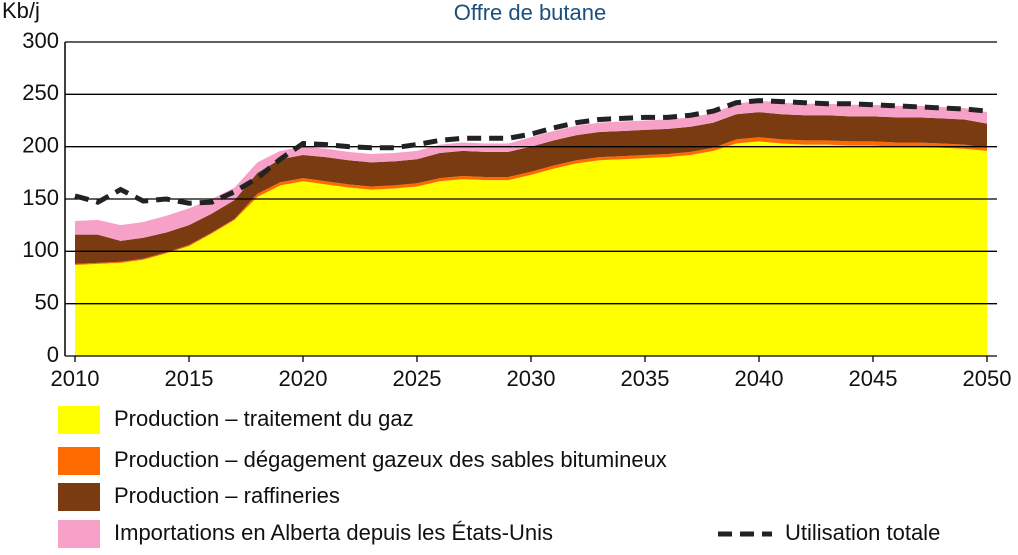 Image resolution: width=1018 pixels, height=555 pixels. I want to click on chart-title: Offre de butane, so click(530, 12).